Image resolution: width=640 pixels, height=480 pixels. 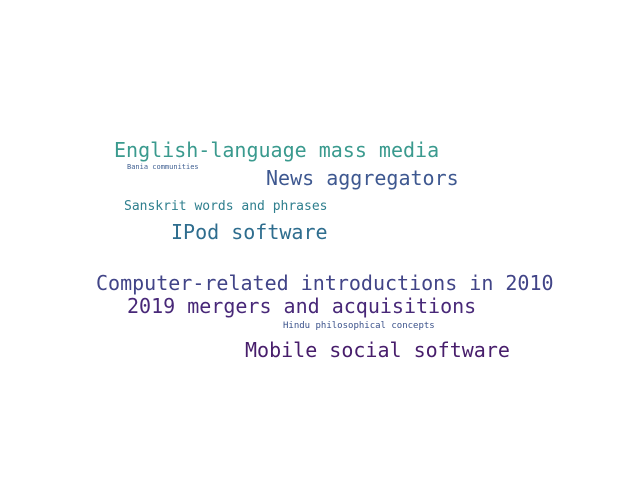 What do you see at coordinates (249, 232) in the screenshot?
I see `word-ipod-software: IPod software` at bounding box center [249, 232].